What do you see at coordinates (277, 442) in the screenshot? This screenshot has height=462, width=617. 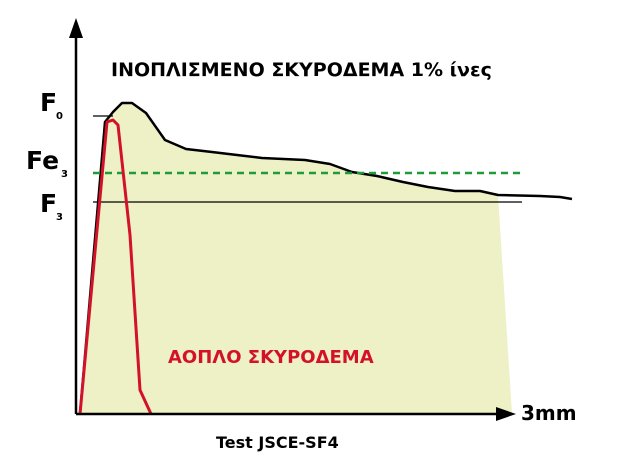 I see `test-caption: Test JSCE-SF4` at bounding box center [277, 442].